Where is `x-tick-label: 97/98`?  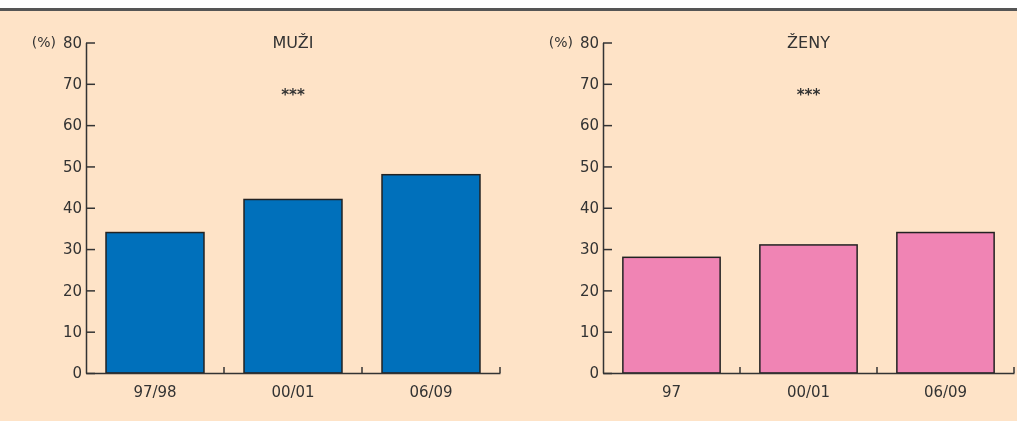 x-tick-label: 97/98 is located at coordinates (155, 392).